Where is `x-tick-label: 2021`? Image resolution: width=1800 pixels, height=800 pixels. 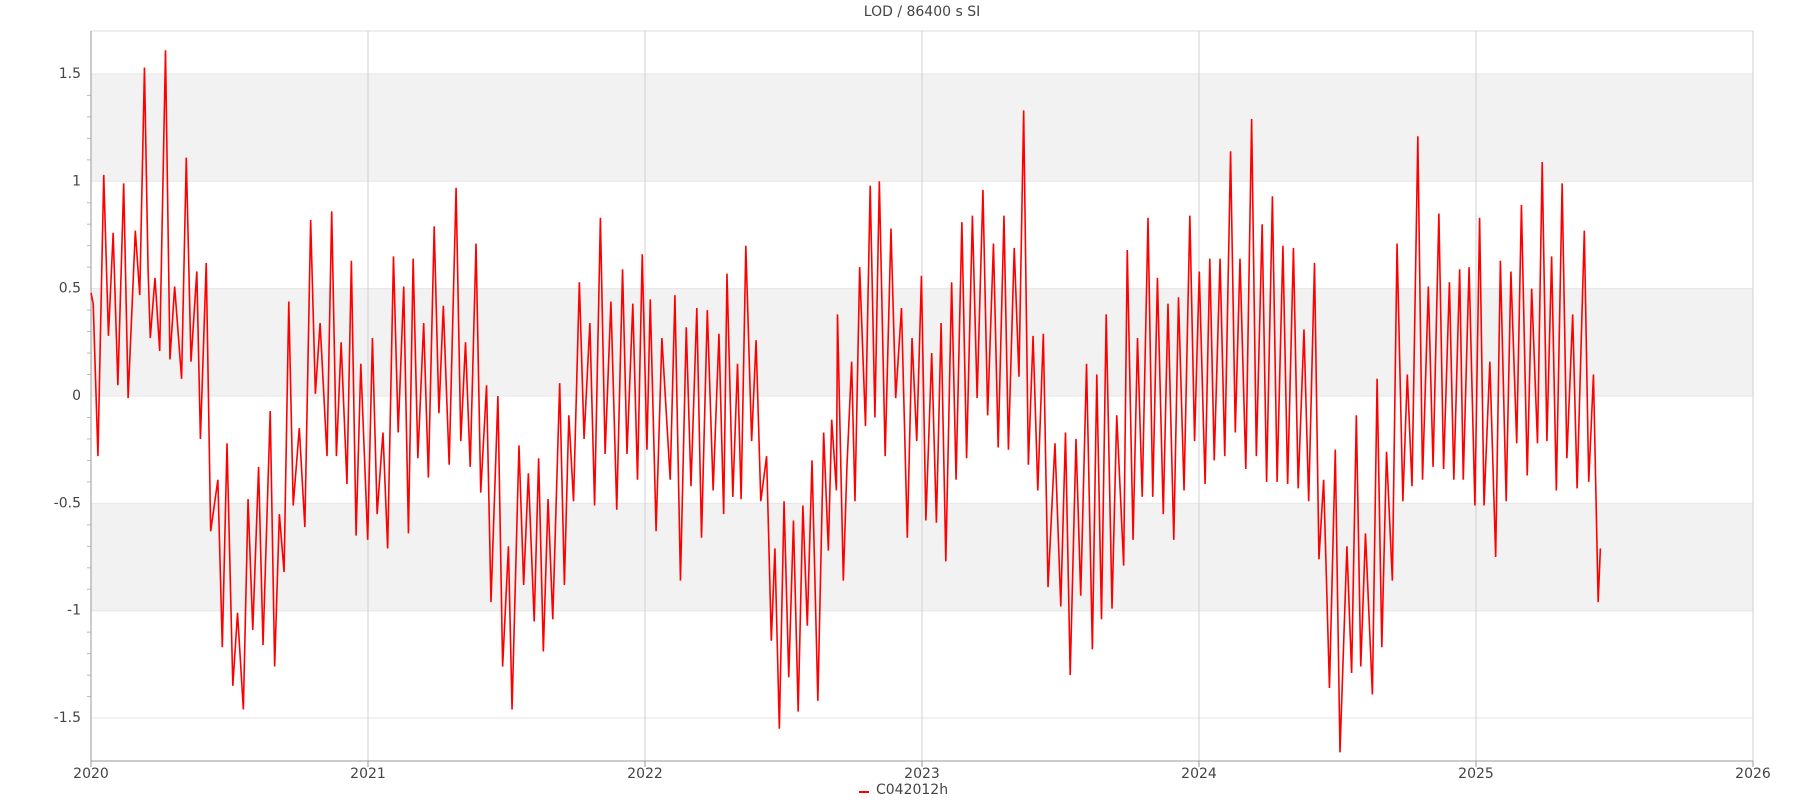 x-tick-label: 2021 is located at coordinates (368, 774).